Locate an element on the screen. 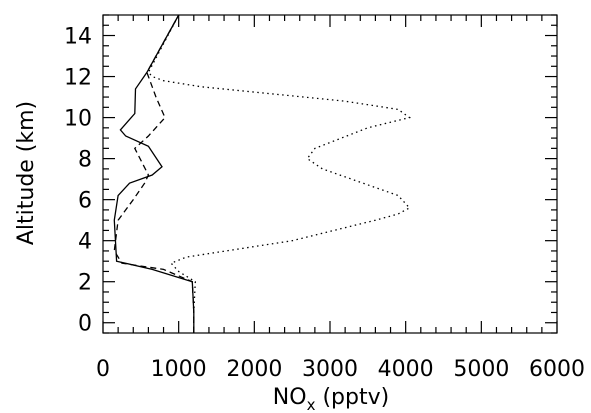  y-tick-label: 4 is located at coordinates (85, 242).